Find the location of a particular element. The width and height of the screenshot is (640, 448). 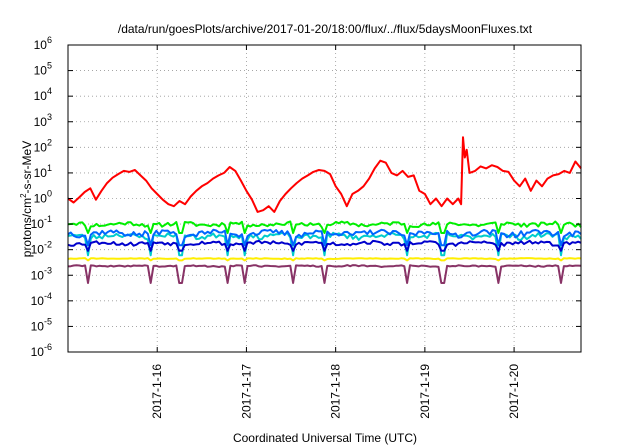

y-tick-label: 10⁻¹ is located at coordinates (41, 222).